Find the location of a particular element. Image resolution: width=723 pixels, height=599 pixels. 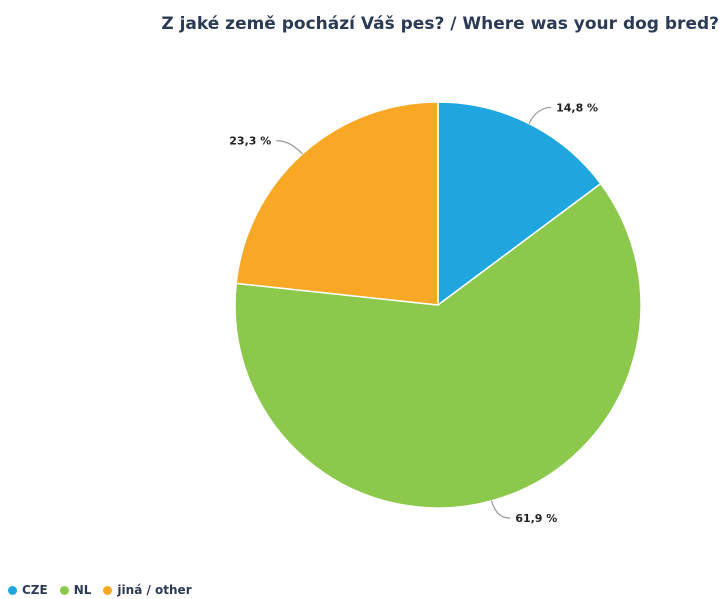

data-label-other: 23,3 % is located at coordinates (250, 141).